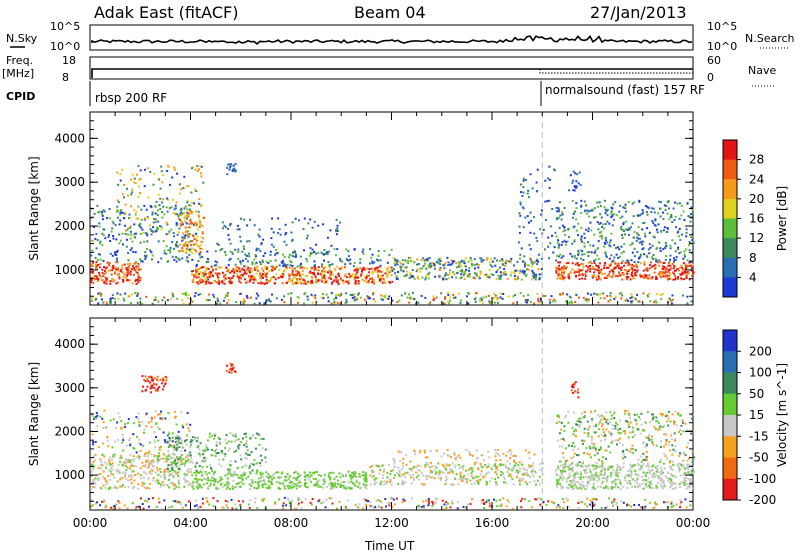 The width and height of the screenshot is (800, 554). Describe the element at coordinates (730, 189) in the screenshot. I see `colorbar-segment` at that location.